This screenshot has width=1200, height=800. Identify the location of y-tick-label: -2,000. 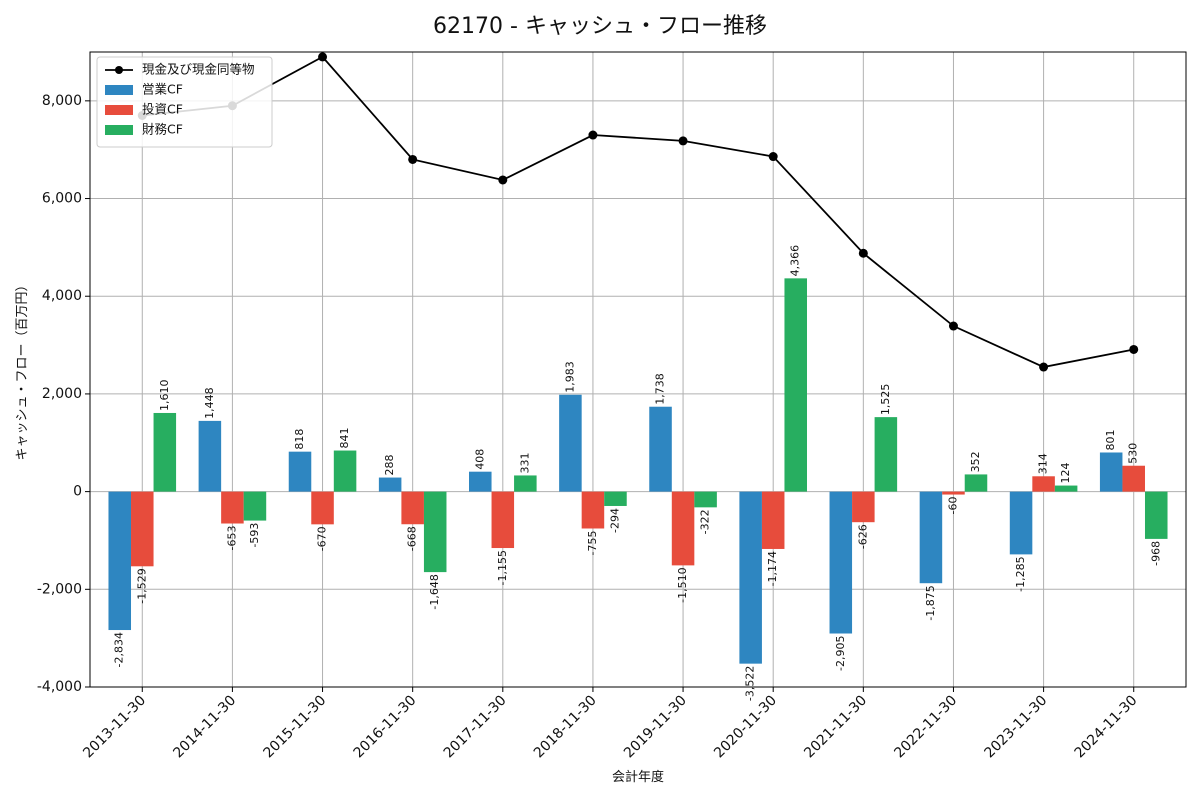
(59, 589).